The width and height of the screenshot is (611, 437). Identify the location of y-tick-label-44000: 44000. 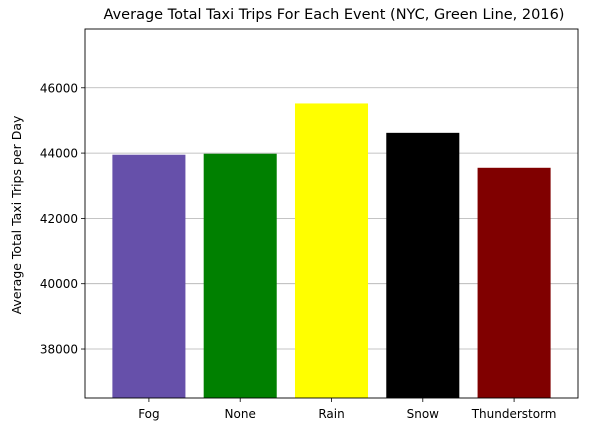
(59, 154).